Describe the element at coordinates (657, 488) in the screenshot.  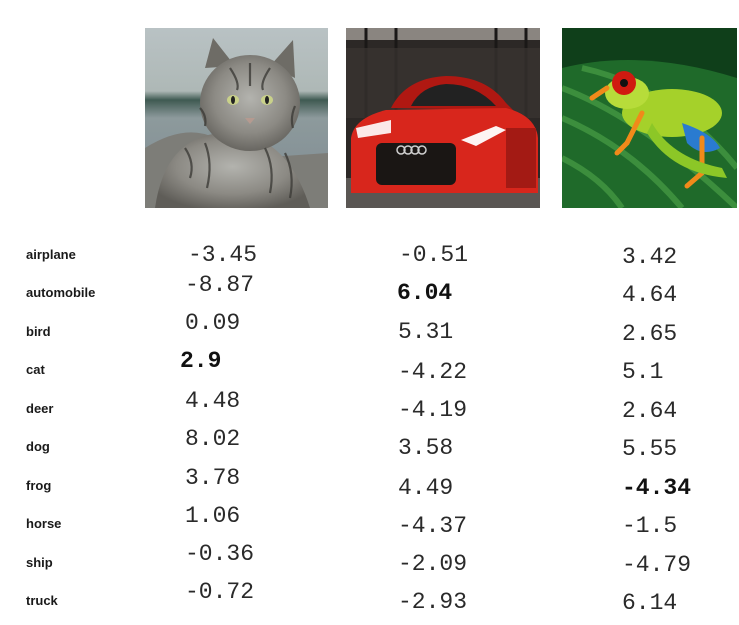
I see `score-frog-col3: -4.34` at that location.